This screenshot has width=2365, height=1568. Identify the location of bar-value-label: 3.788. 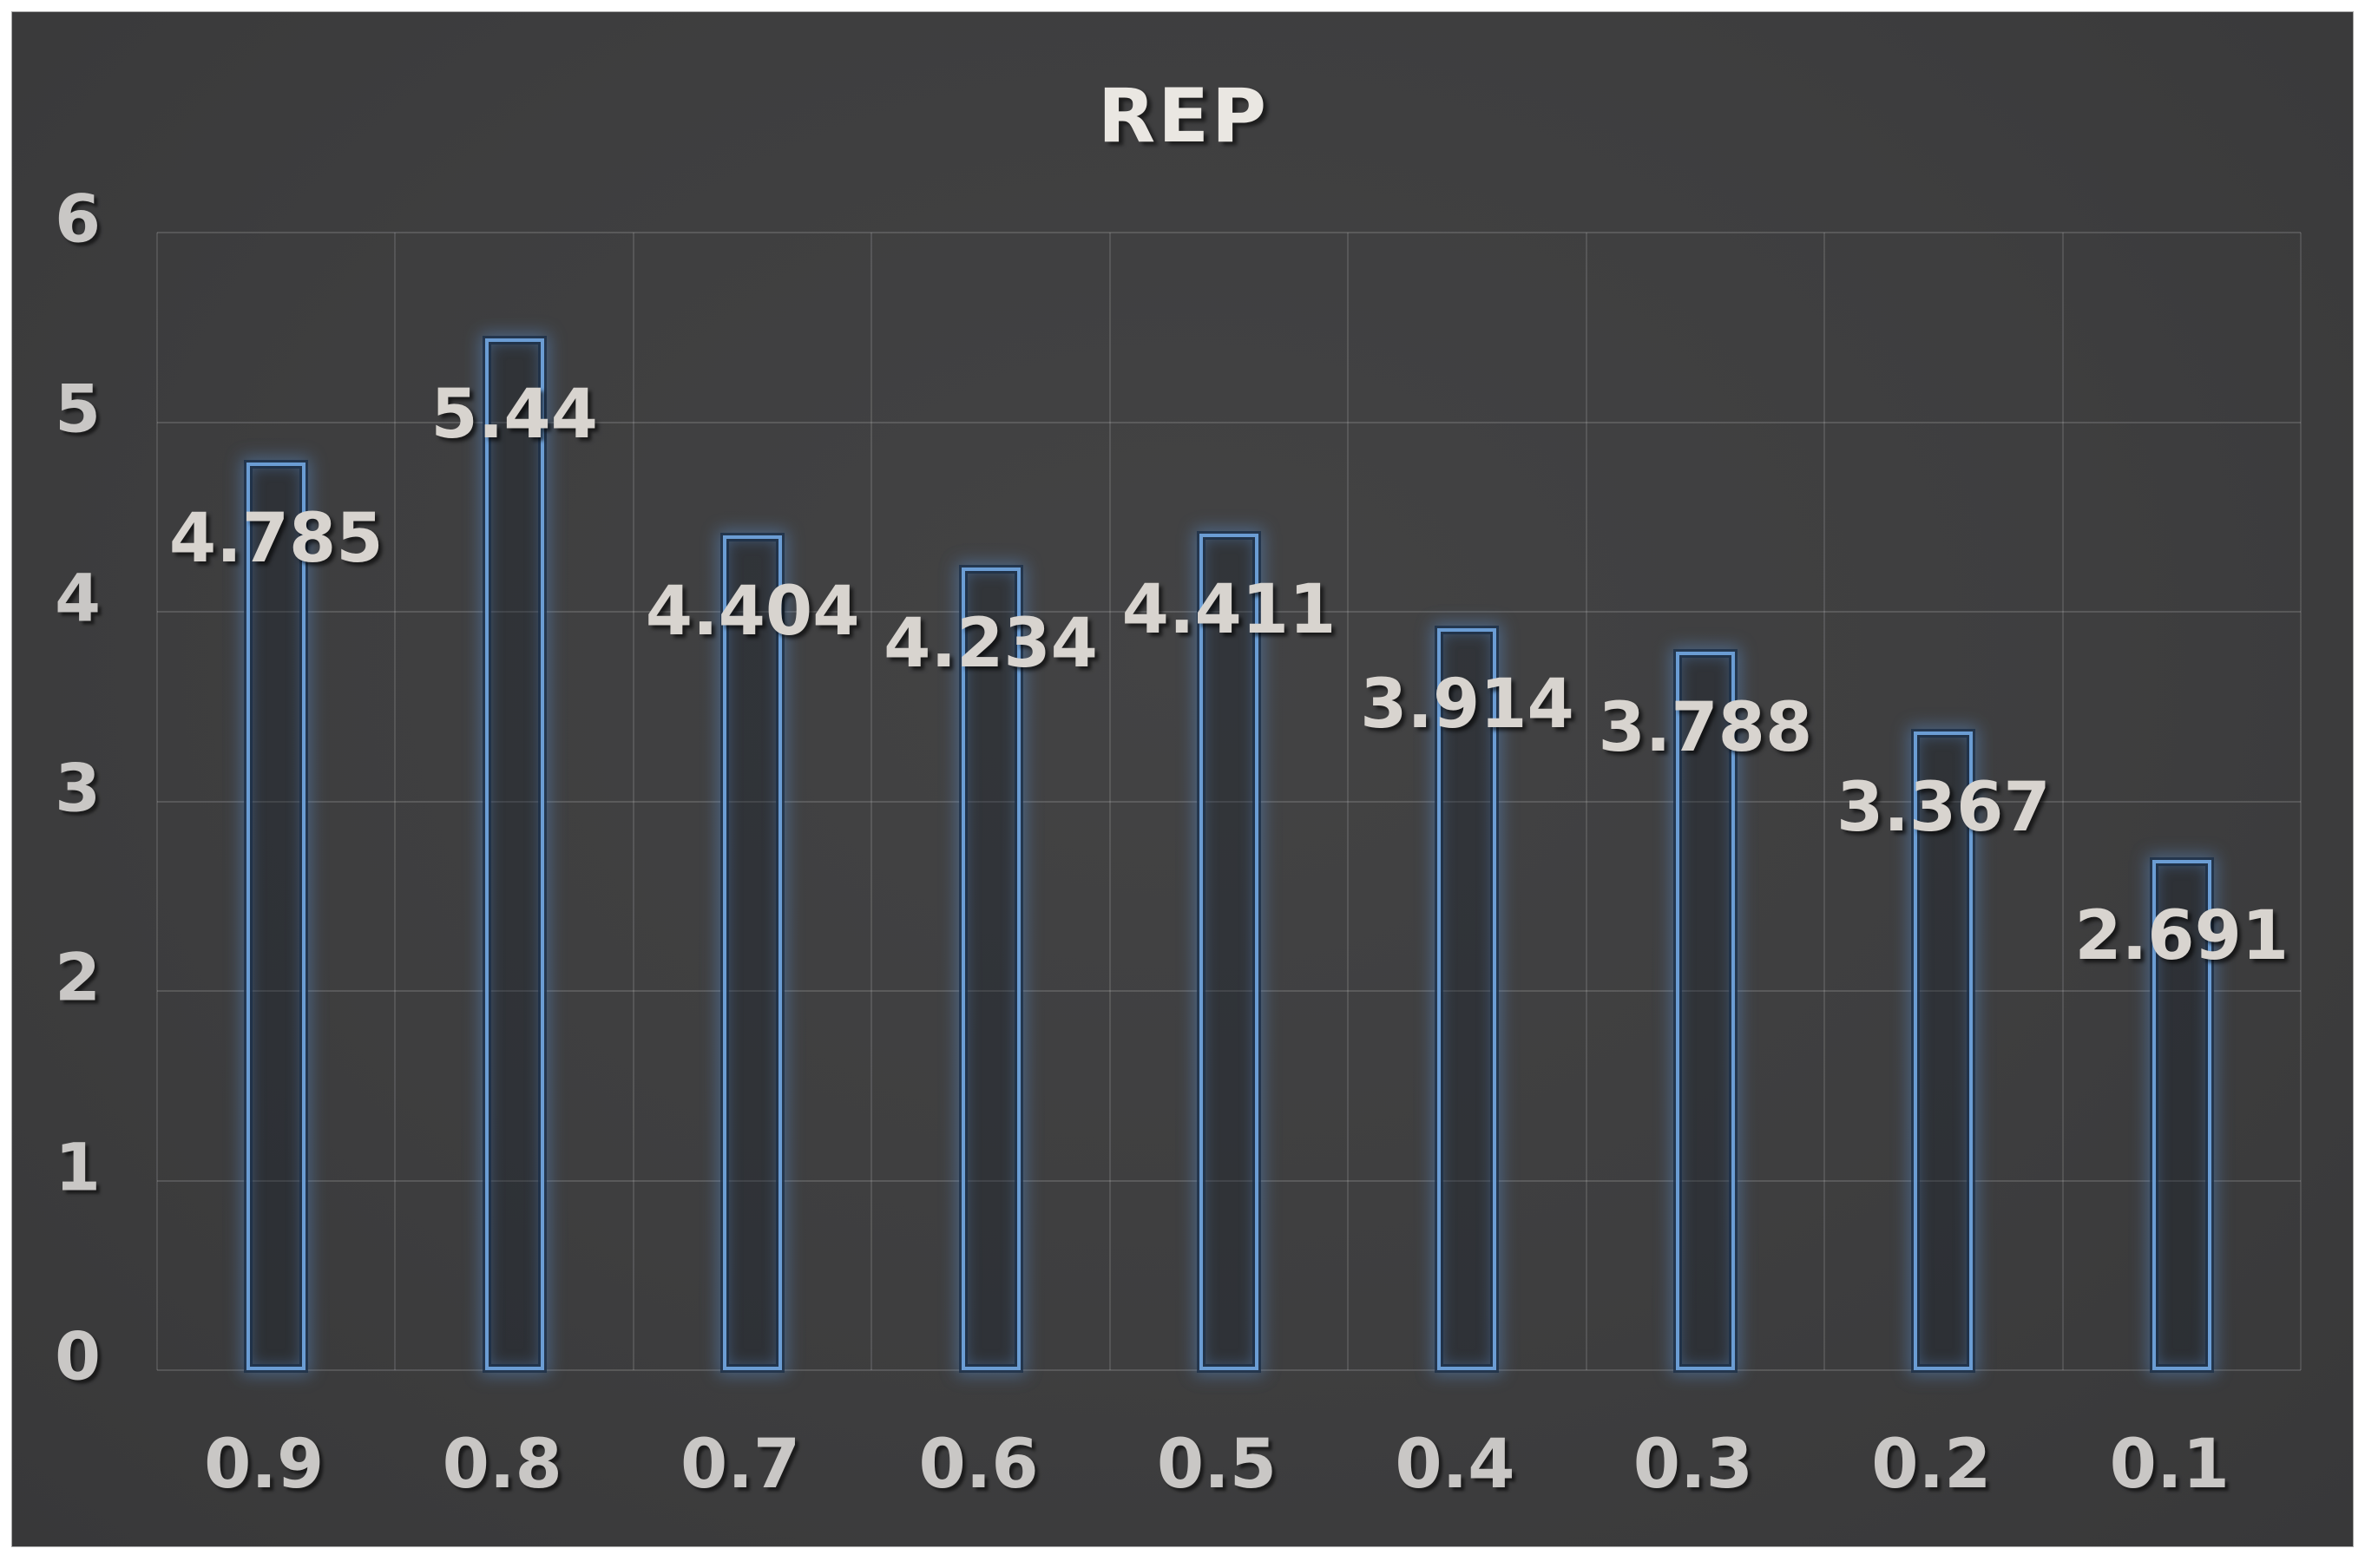
(1705, 728).